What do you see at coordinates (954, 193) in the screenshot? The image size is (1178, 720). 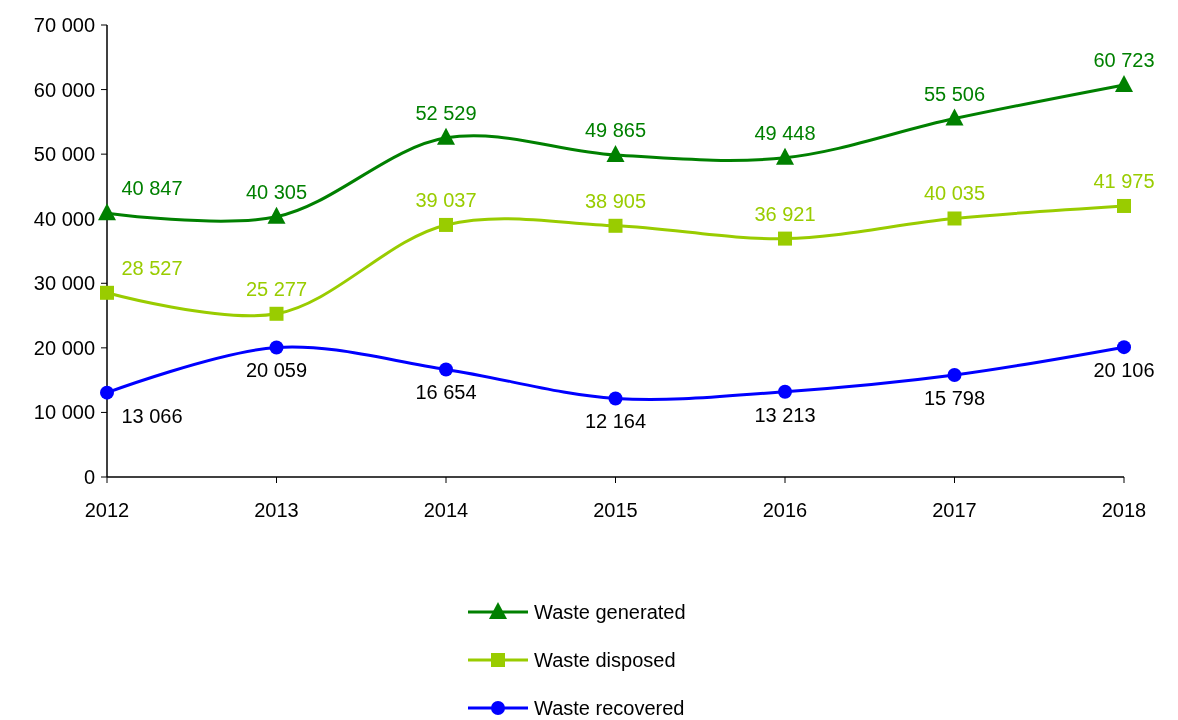 I see `data-label: 40 035` at bounding box center [954, 193].